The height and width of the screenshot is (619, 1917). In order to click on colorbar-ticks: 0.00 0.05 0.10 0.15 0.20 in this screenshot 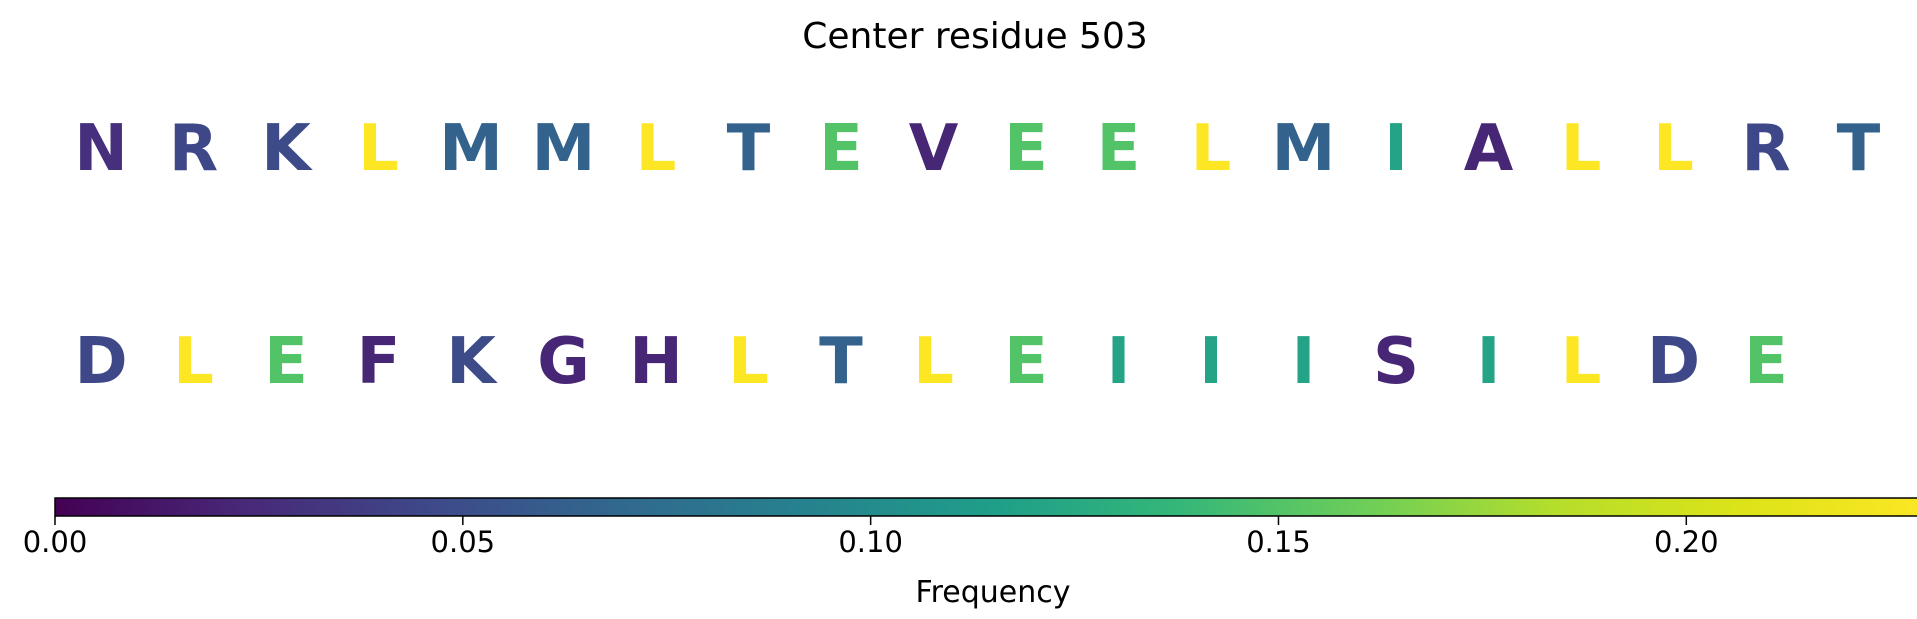, I will do `click(871, 537)`.